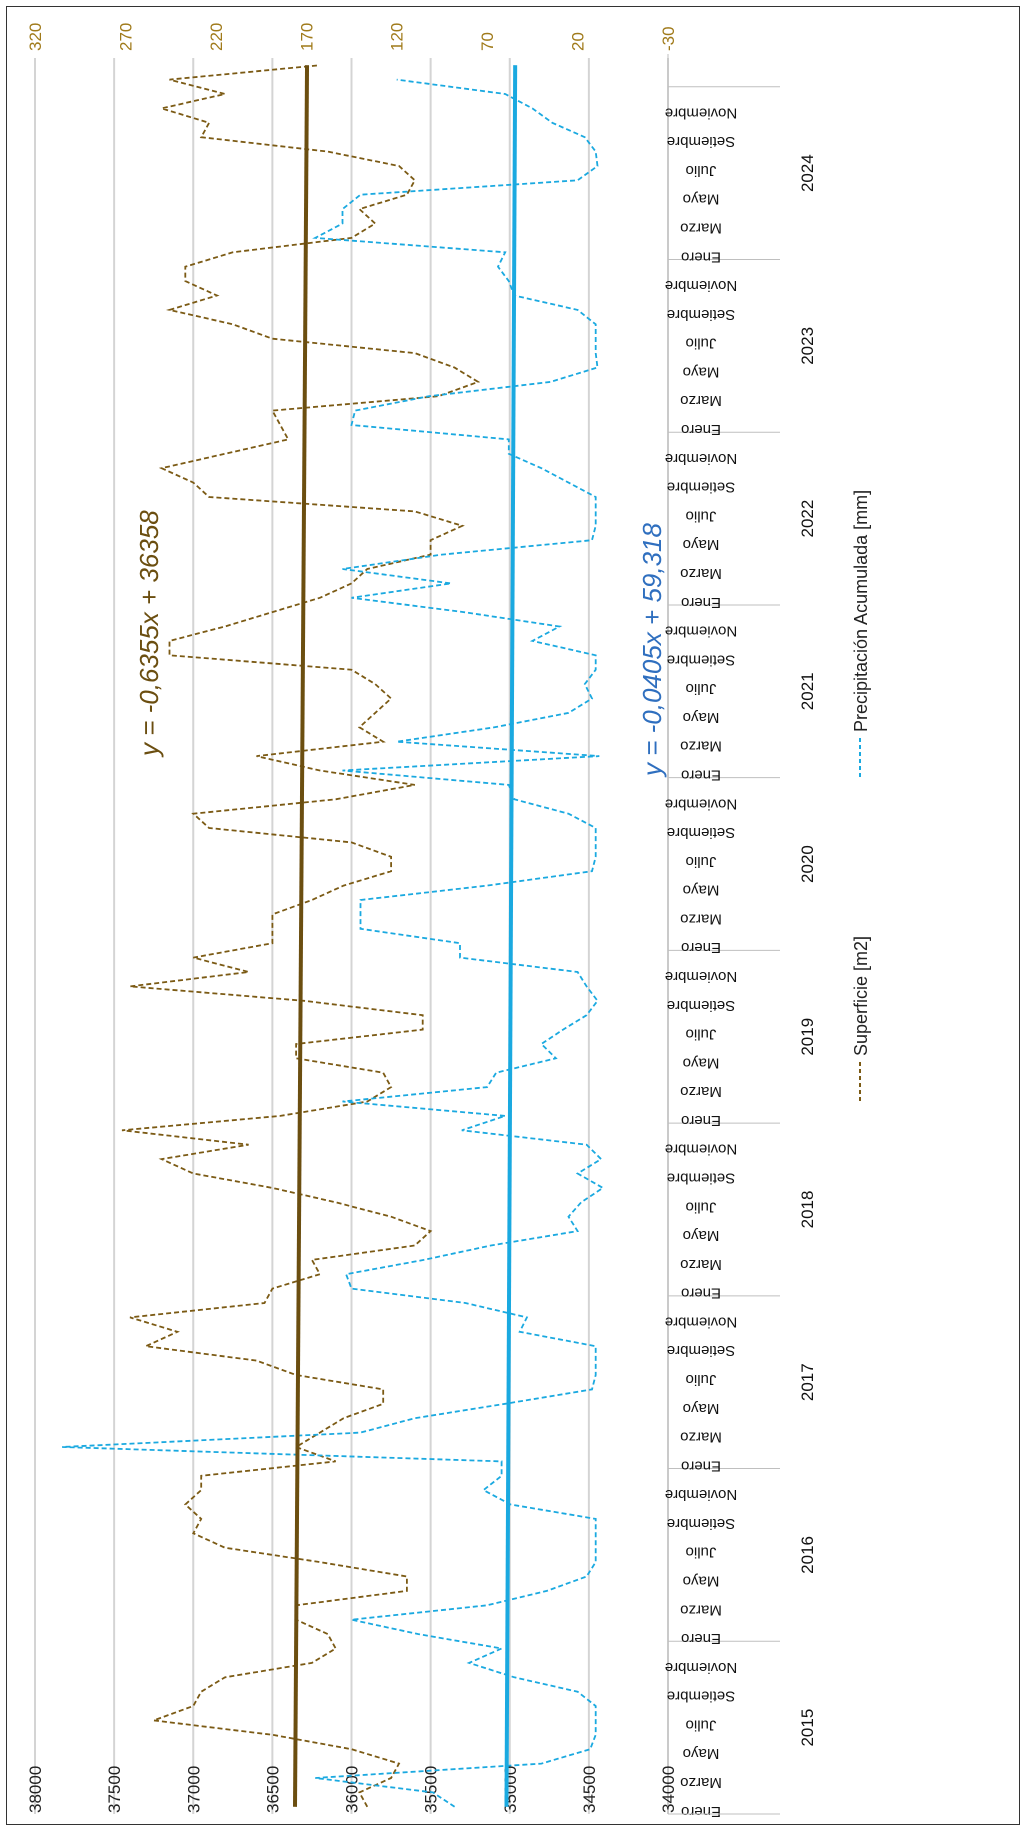  Describe the element at coordinates (578, 41) in the screenshot. I see `right-axis-tick-label: 20` at that location.